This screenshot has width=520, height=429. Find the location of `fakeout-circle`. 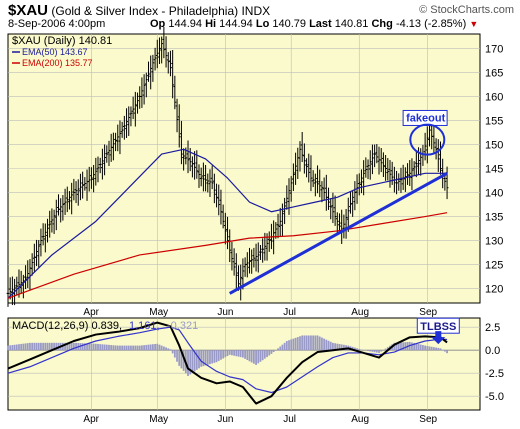

fakeout-circle is located at coordinates (427, 139).